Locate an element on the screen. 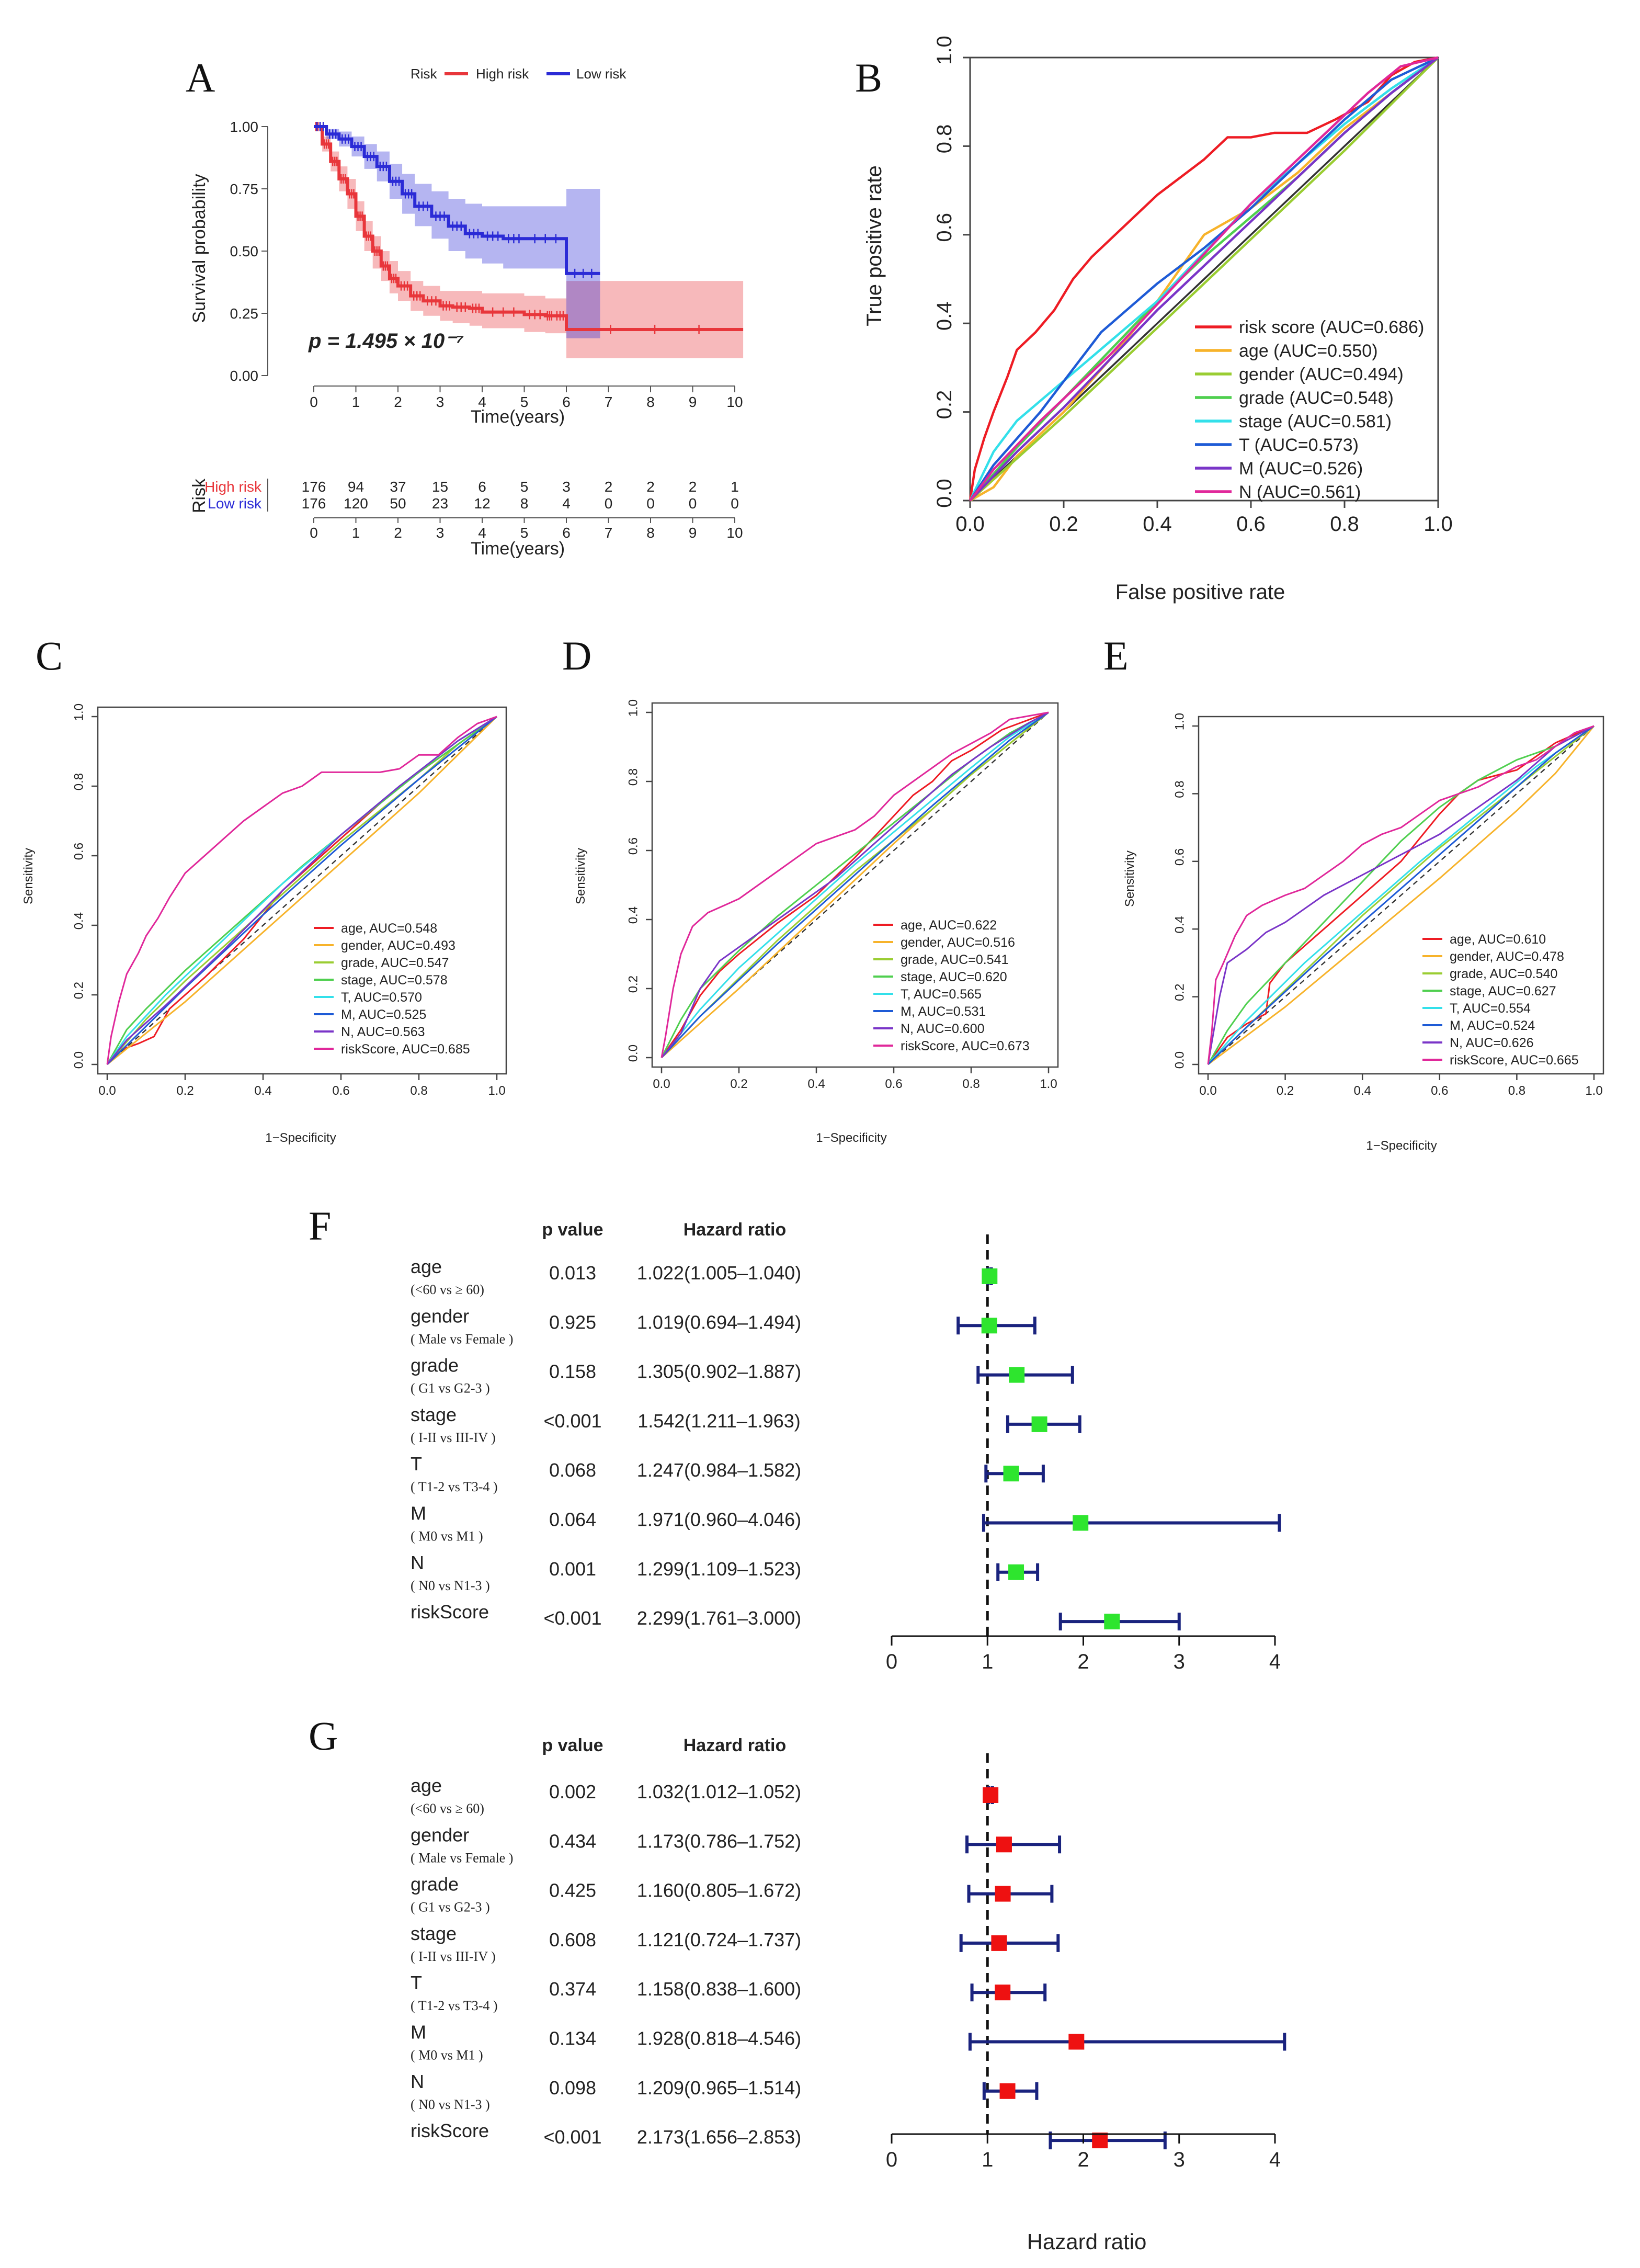 The height and width of the screenshot is (2268, 1640). roc-legend-label: T, AUC=0.565 is located at coordinates (941, 994).